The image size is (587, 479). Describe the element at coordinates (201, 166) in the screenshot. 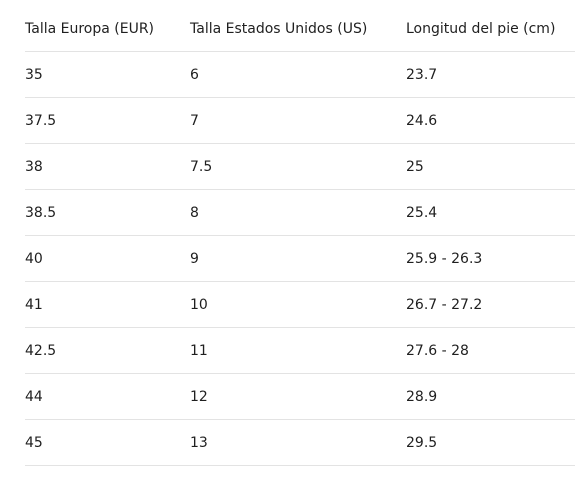

I see `table-cell: 7.5` at that location.